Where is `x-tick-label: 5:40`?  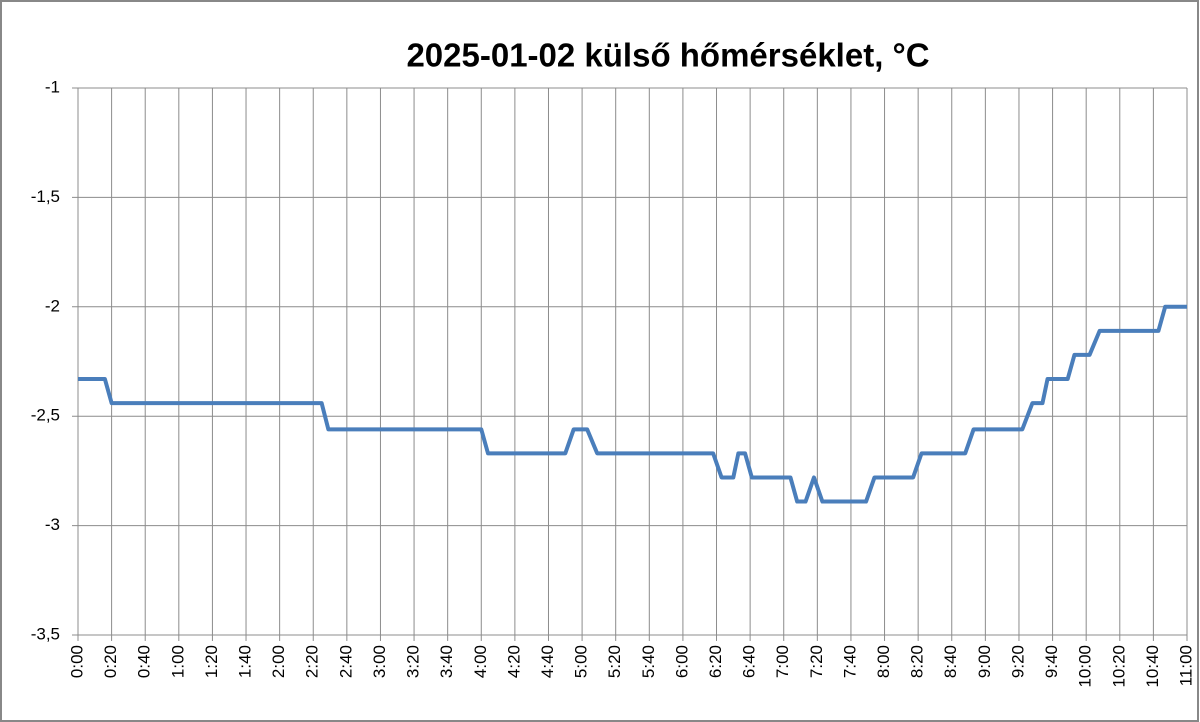
x-tick-label: 5:40 is located at coordinates (648, 661).